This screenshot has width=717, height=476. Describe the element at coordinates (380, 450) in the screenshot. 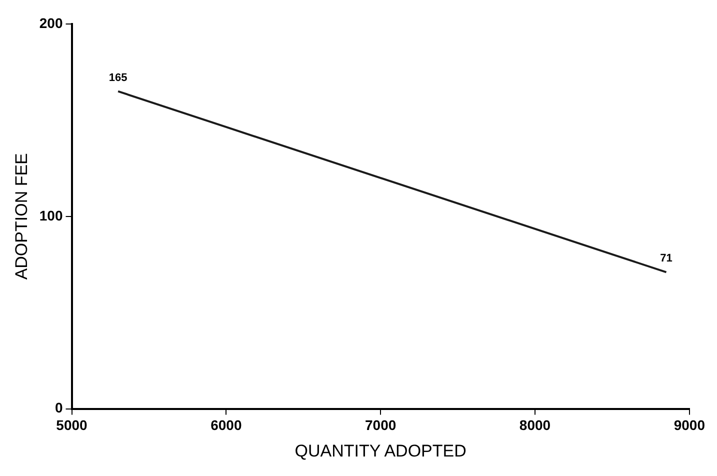

I see `x-axis-title: QUANTITY ADOPTED` at that location.